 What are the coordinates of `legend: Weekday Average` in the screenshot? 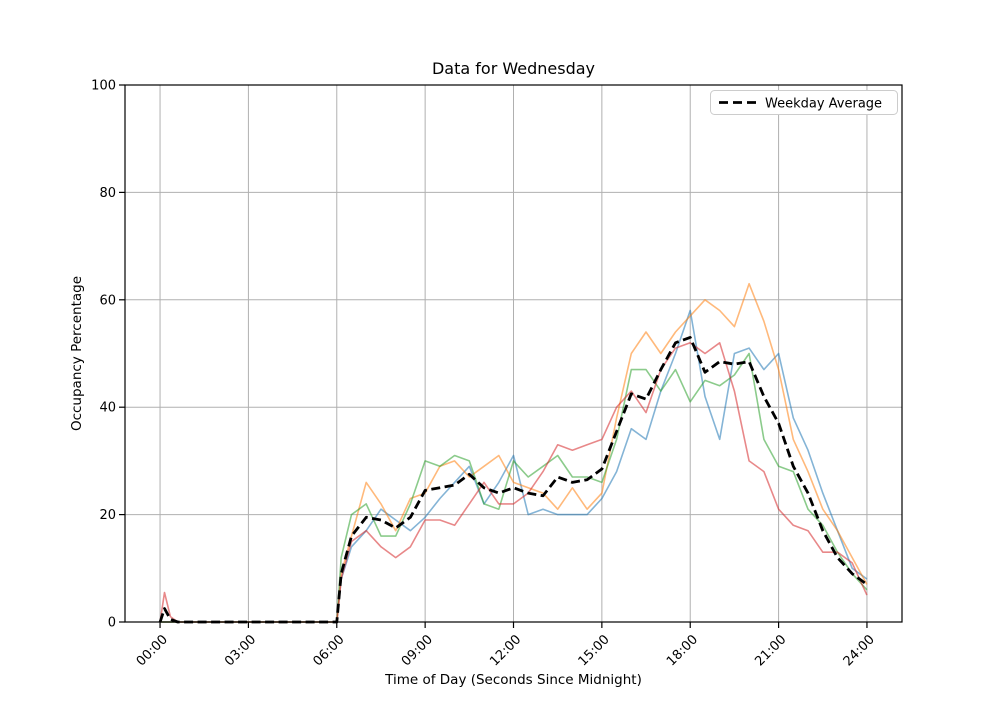 It's located at (804, 102).